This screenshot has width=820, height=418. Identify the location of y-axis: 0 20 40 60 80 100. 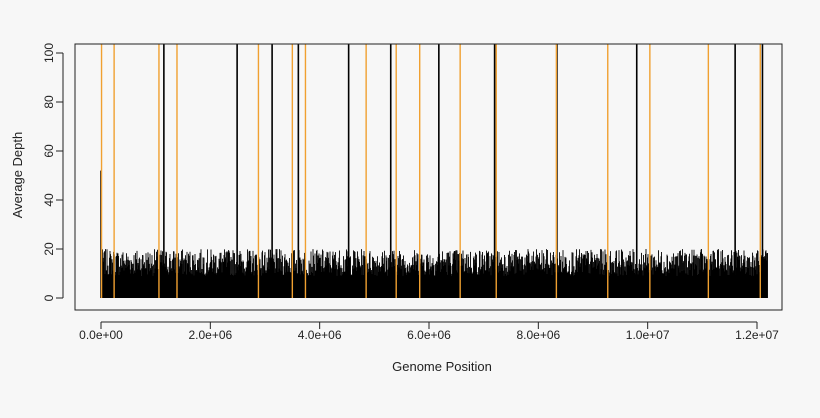
(53, 172).